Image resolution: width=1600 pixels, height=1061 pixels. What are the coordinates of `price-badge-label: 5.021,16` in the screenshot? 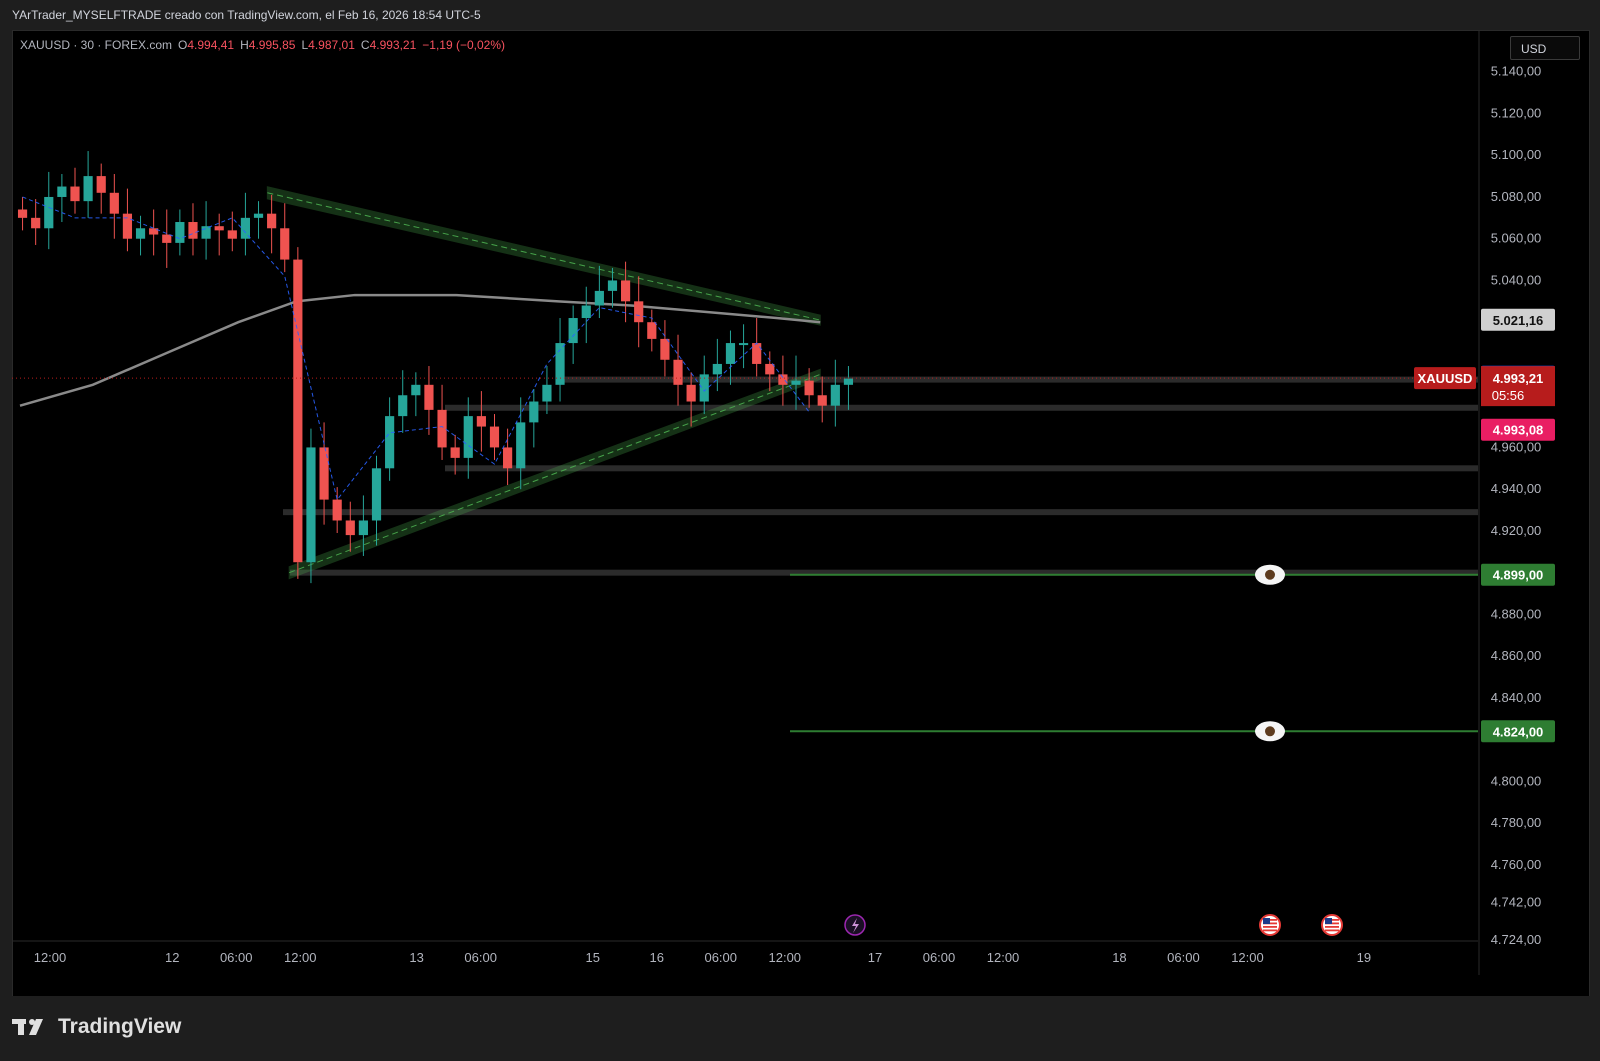 It's located at (1518, 320).